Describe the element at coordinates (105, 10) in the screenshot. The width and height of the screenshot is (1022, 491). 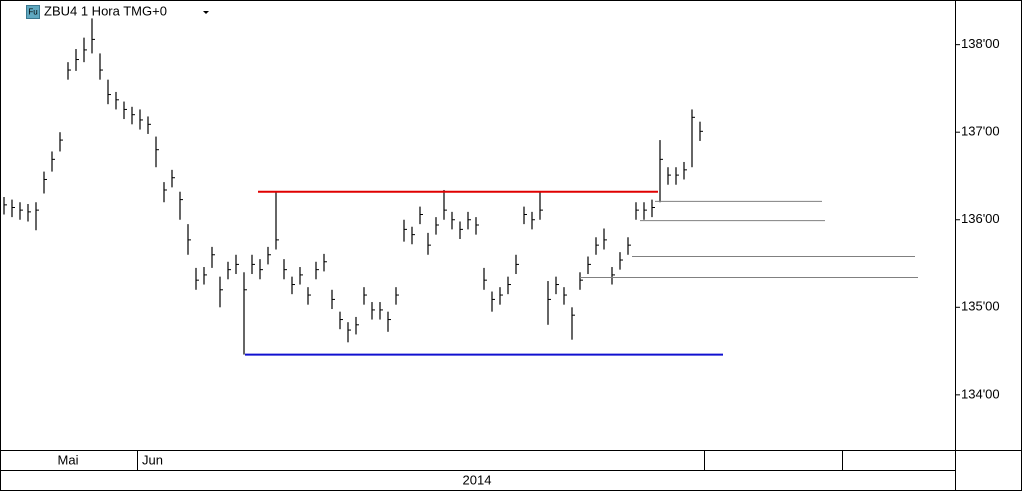
I see `chart-title: ZBU4 1 Hora TMG+0` at that location.